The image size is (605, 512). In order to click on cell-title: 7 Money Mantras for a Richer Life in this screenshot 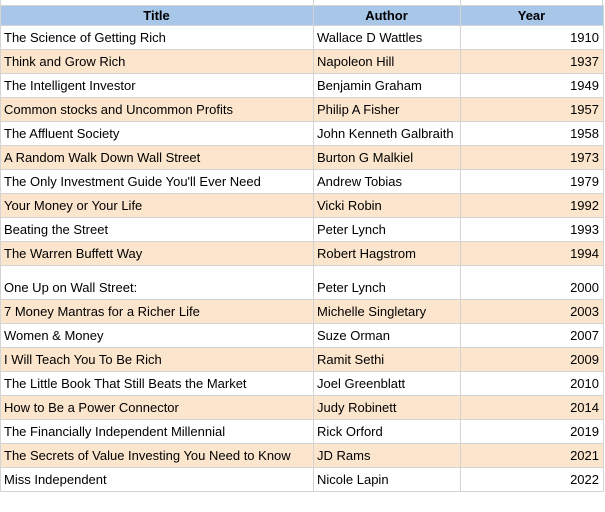, I will do `click(157, 311)`.